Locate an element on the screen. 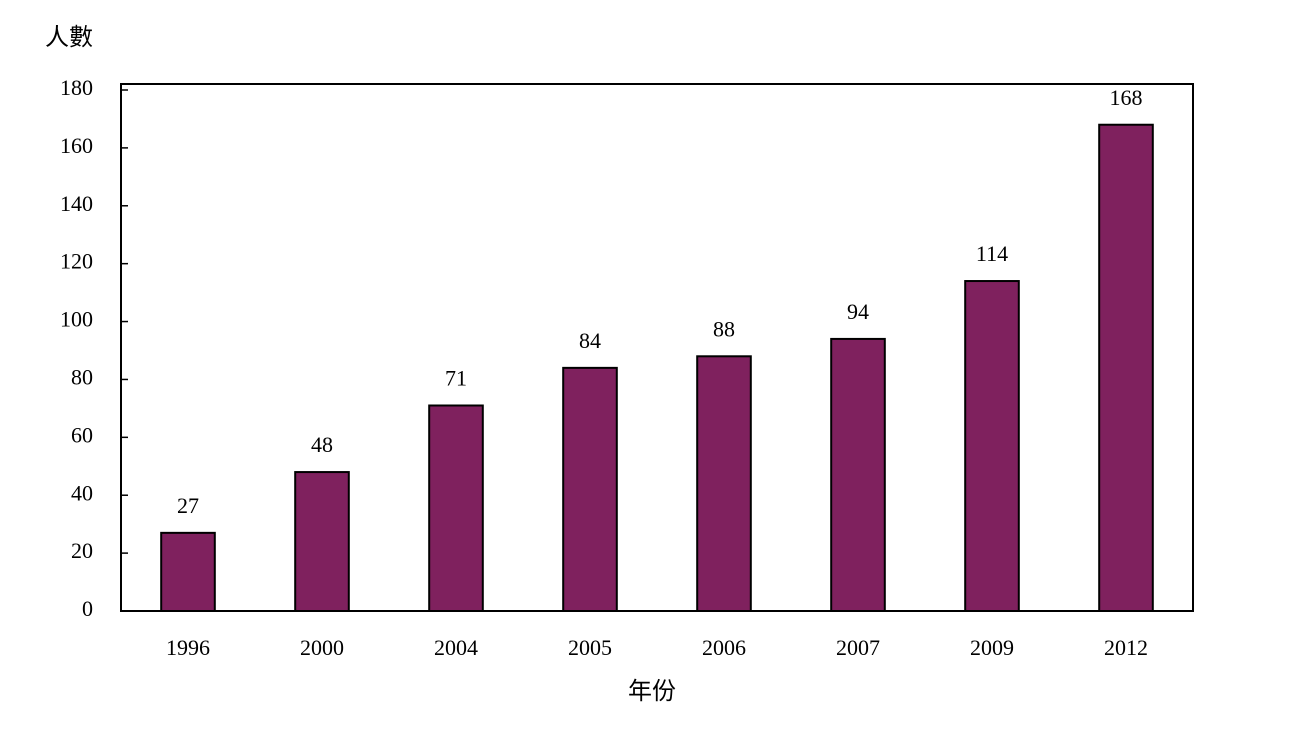  value-label: 71 is located at coordinates (456, 378).